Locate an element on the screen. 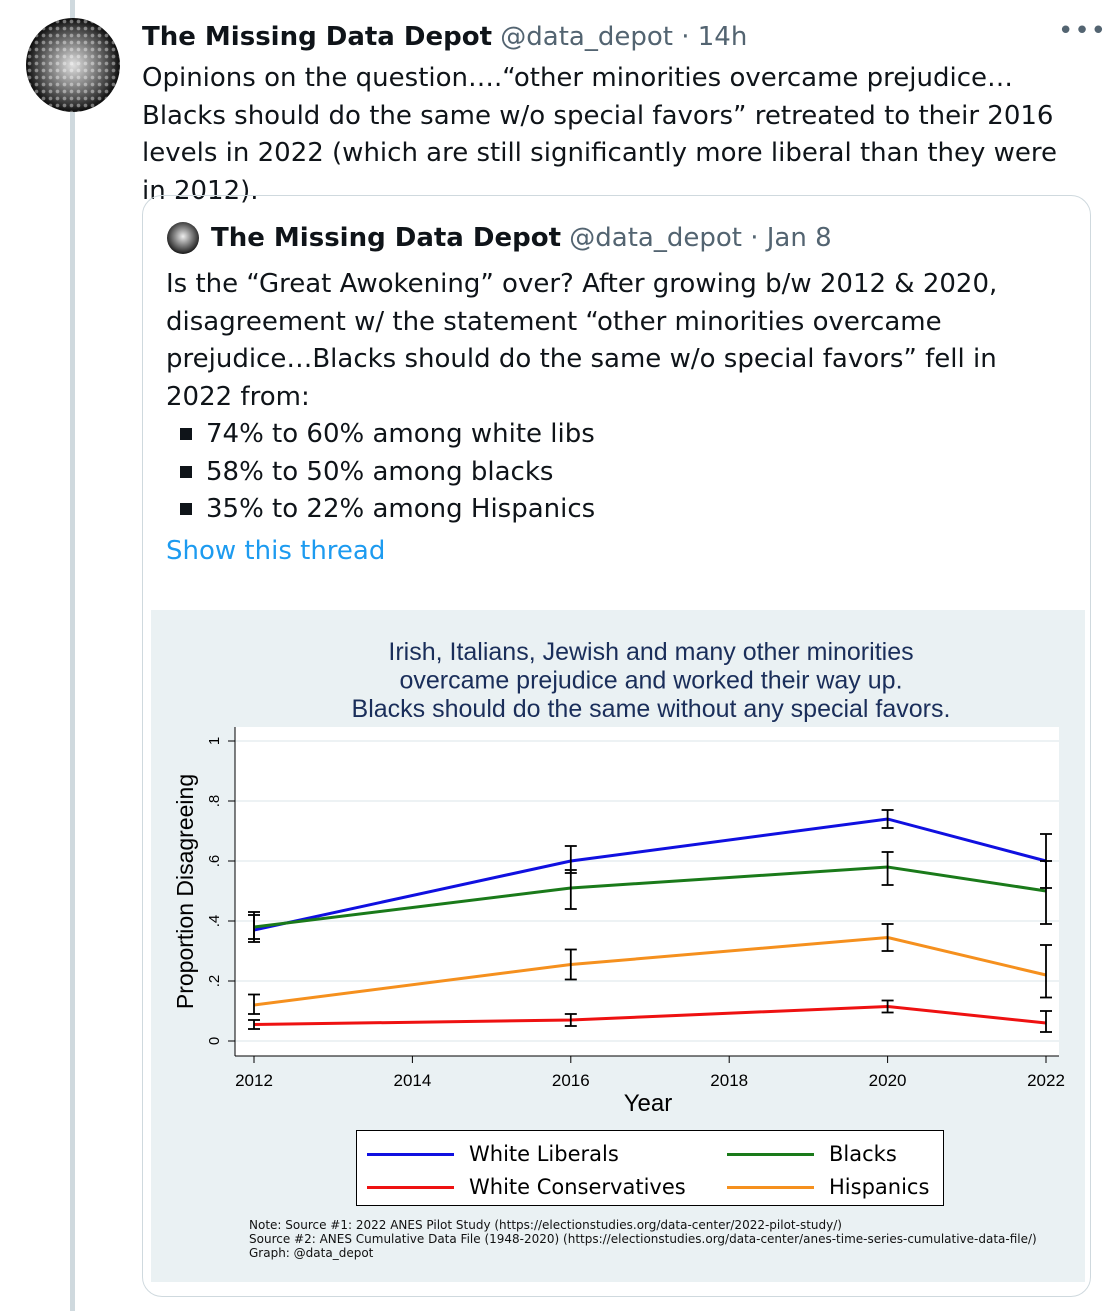 The image size is (1110, 1311). thread-connector-line is located at coordinates (72, 655).